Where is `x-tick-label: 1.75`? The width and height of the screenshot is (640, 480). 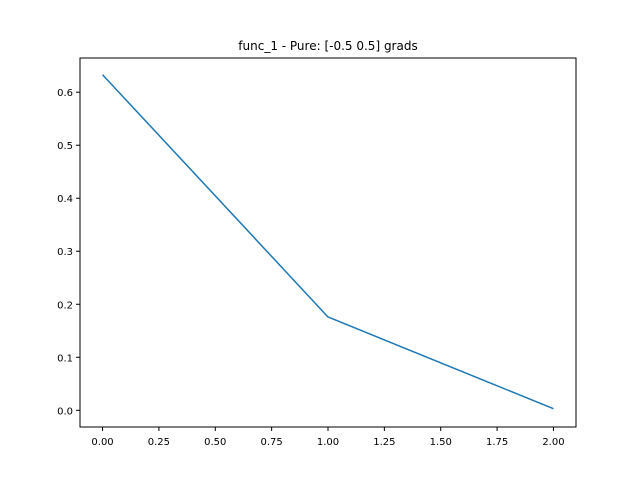
x-tick-label: 1.75 is located at coordinates (497, 442).